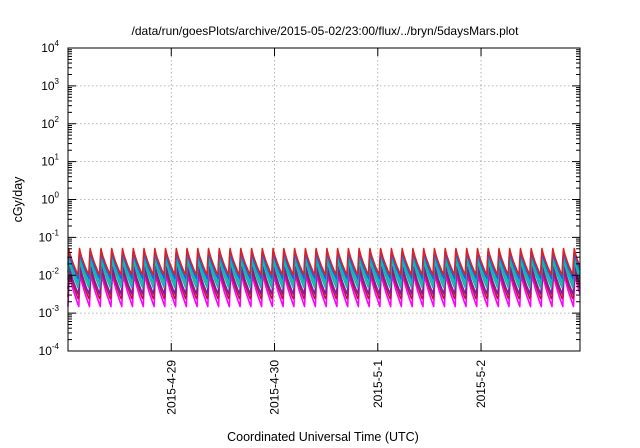 Image resolution: width=640 pixels, height=448 pixels. I want to click on y-tick-label: 10⁻¹, so click(49, 236).